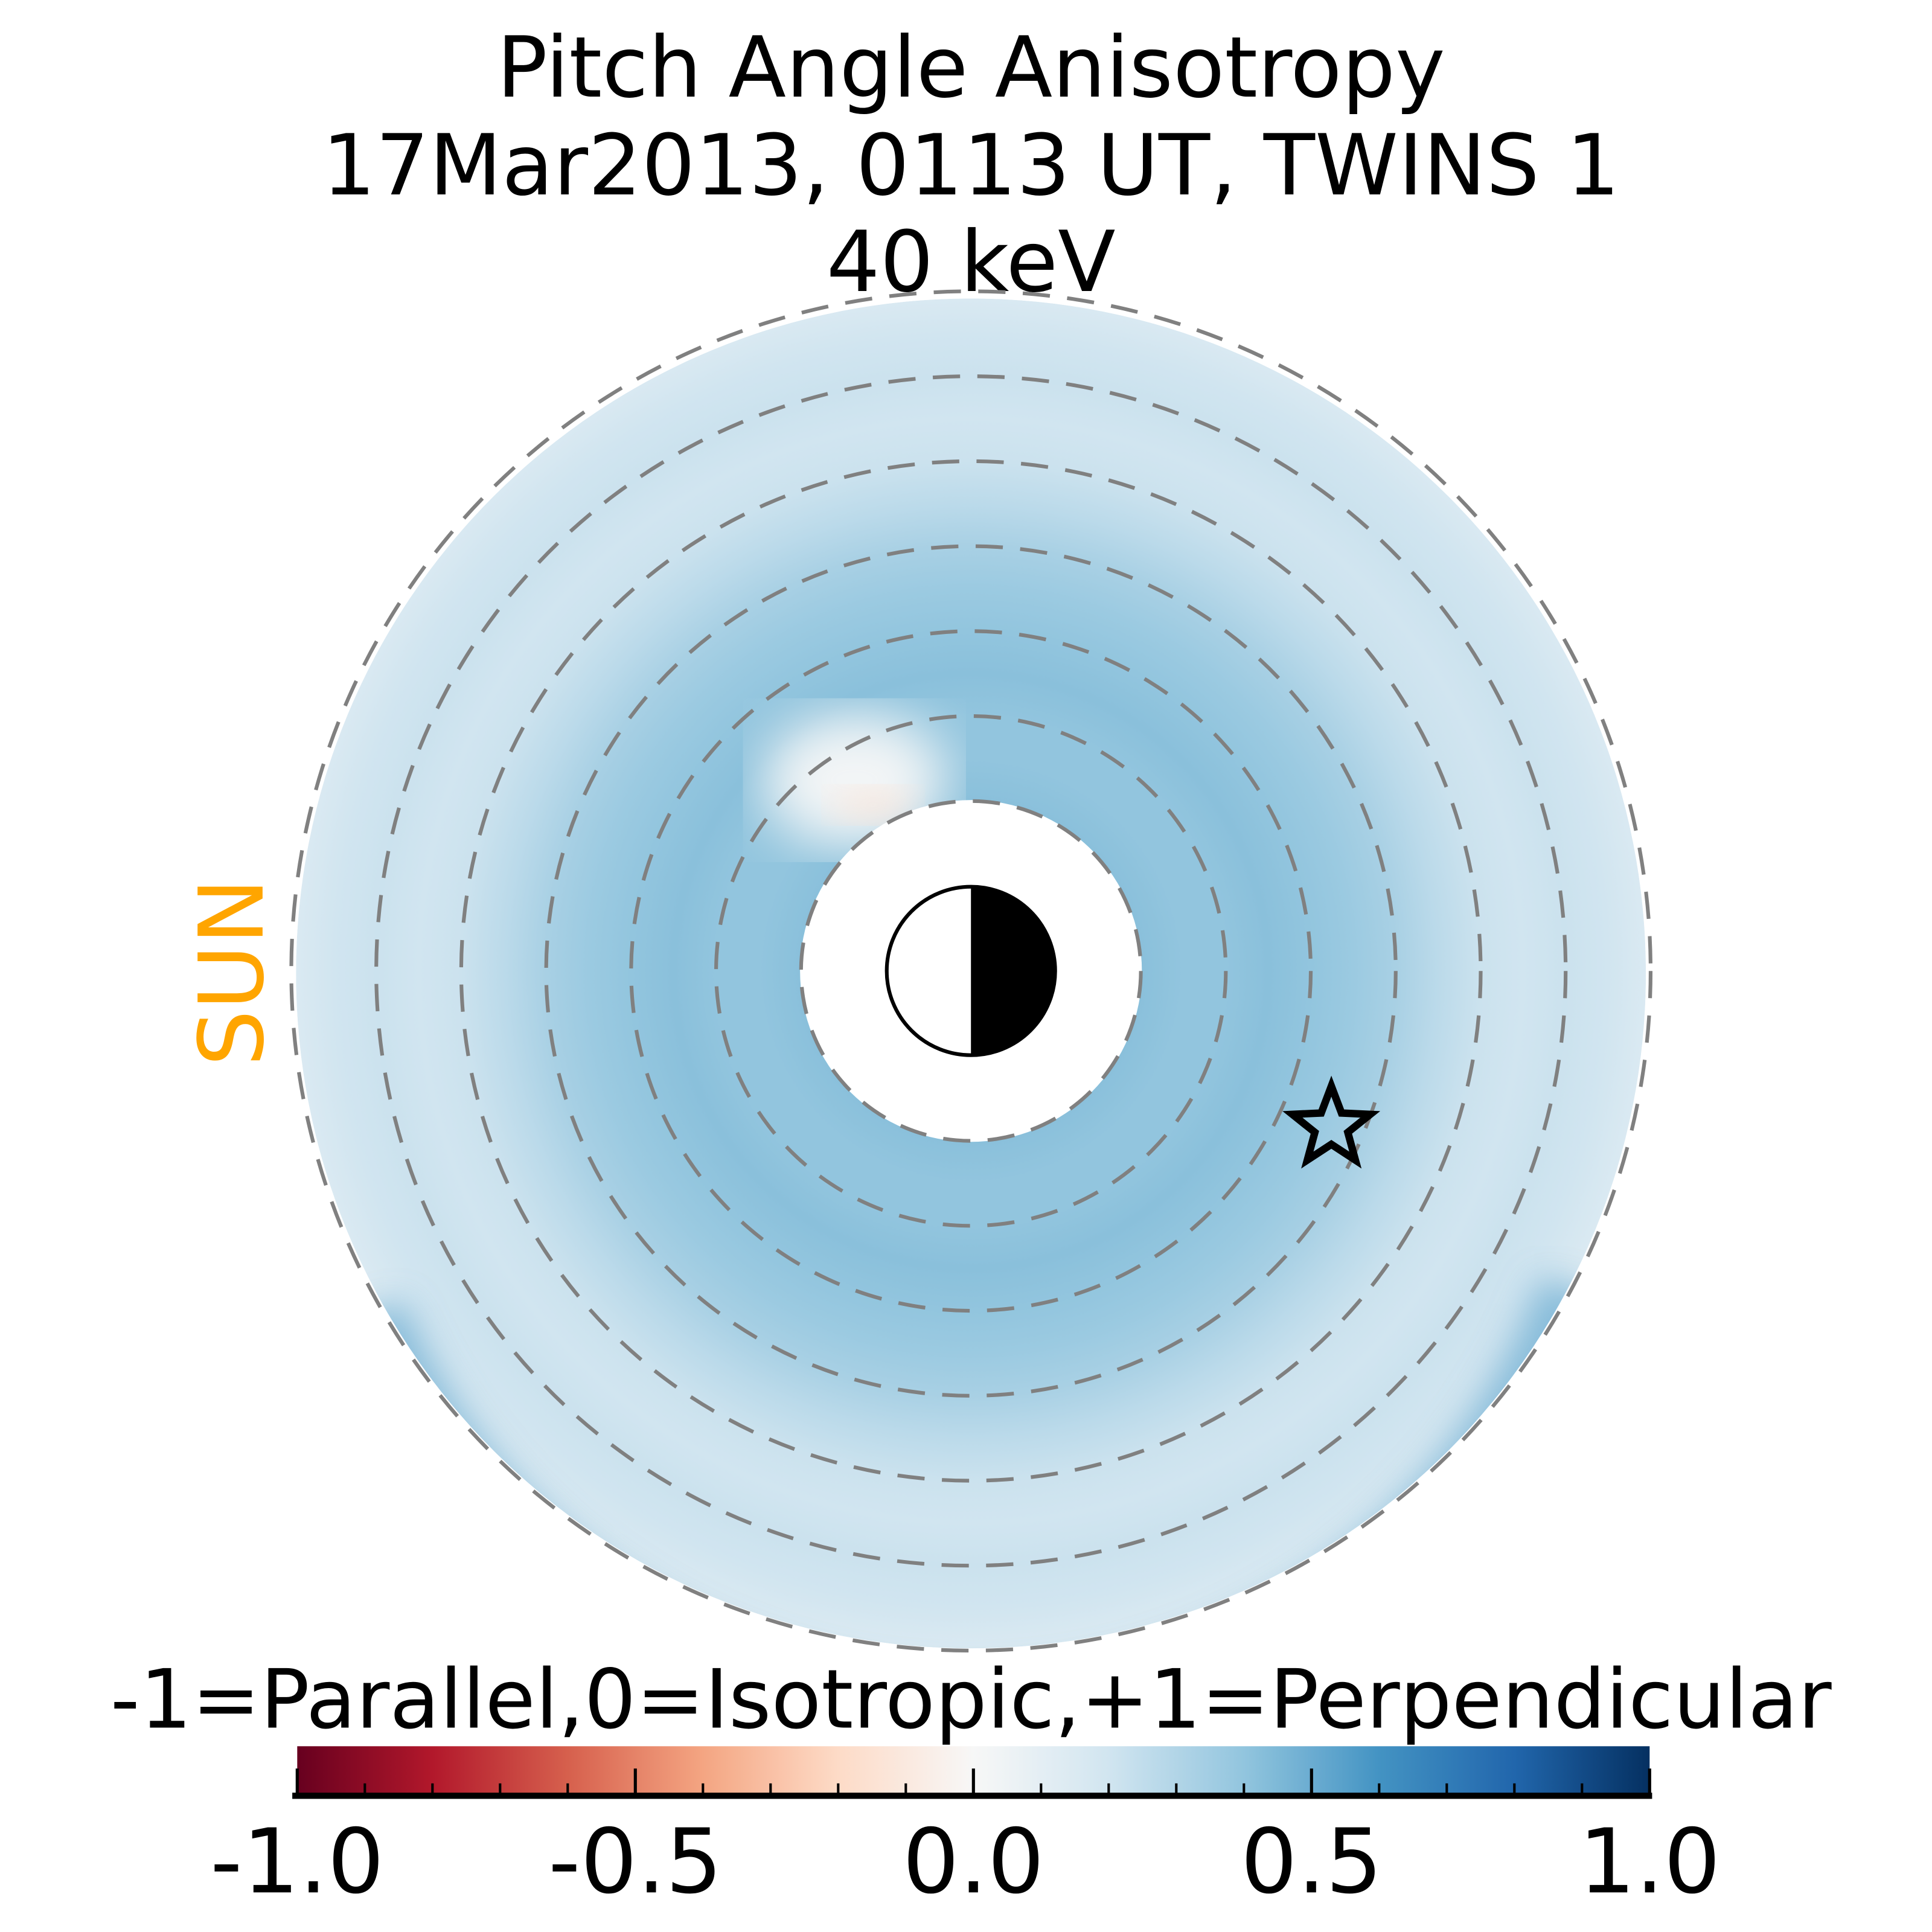 The height and width of the screenshot is (1932, 1932). I want to click on star-icon, so click(1332, 1122).